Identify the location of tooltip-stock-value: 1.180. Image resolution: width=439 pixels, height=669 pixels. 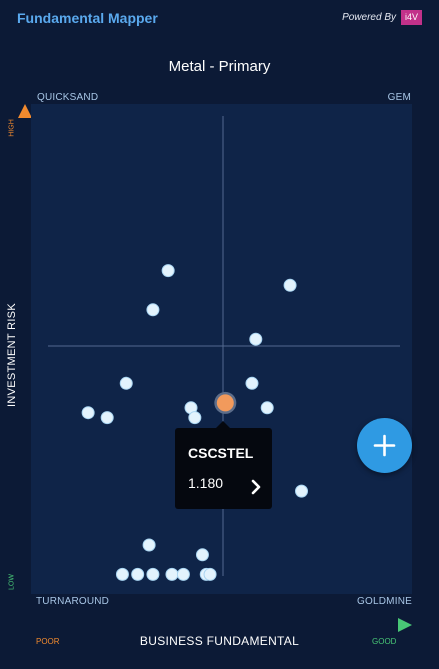
(206, 483).